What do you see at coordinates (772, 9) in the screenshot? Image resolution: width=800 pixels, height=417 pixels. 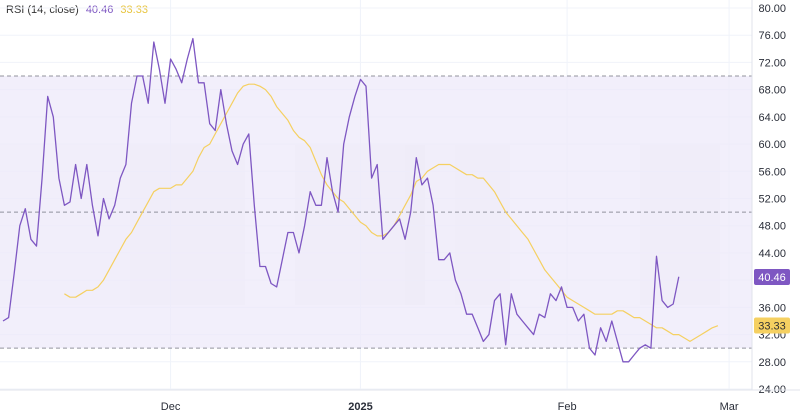 I see `y-tick-label: 80.00` at bounding box center [772, 9].